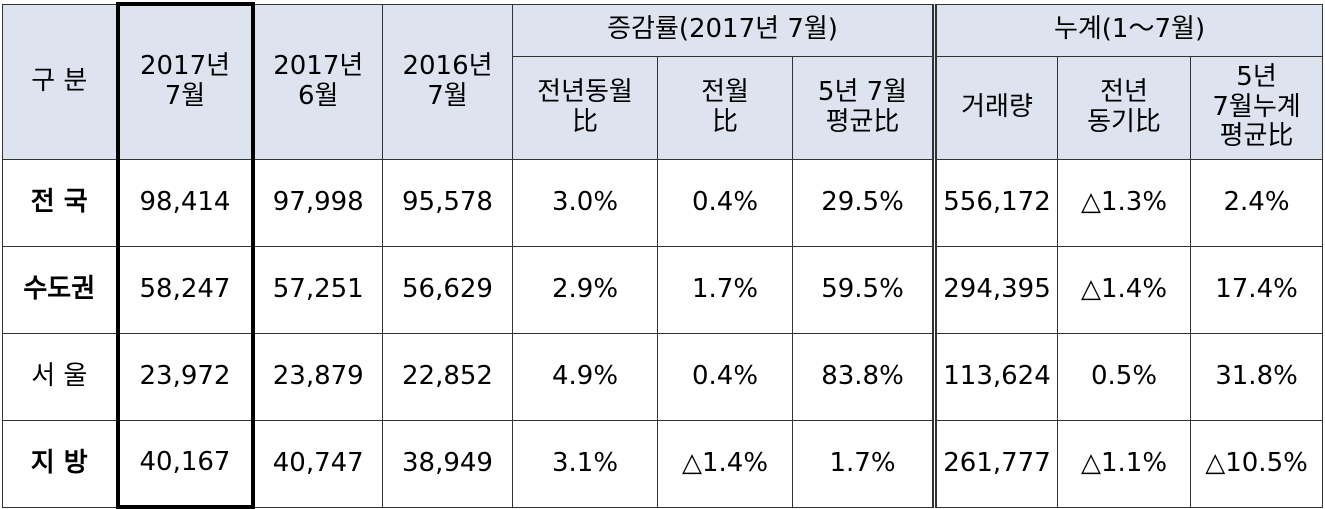 Image resolution: width=1325 pixels, height=509 pixels. Describe the element at coordinates (724, 30) in the screenshot. I see `group-header: 증감률(2017년 7월)` at that location.